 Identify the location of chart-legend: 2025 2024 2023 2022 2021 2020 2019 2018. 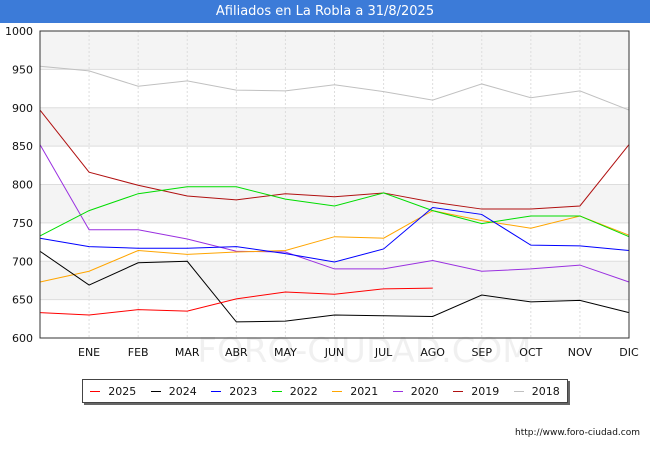
(325, 391).